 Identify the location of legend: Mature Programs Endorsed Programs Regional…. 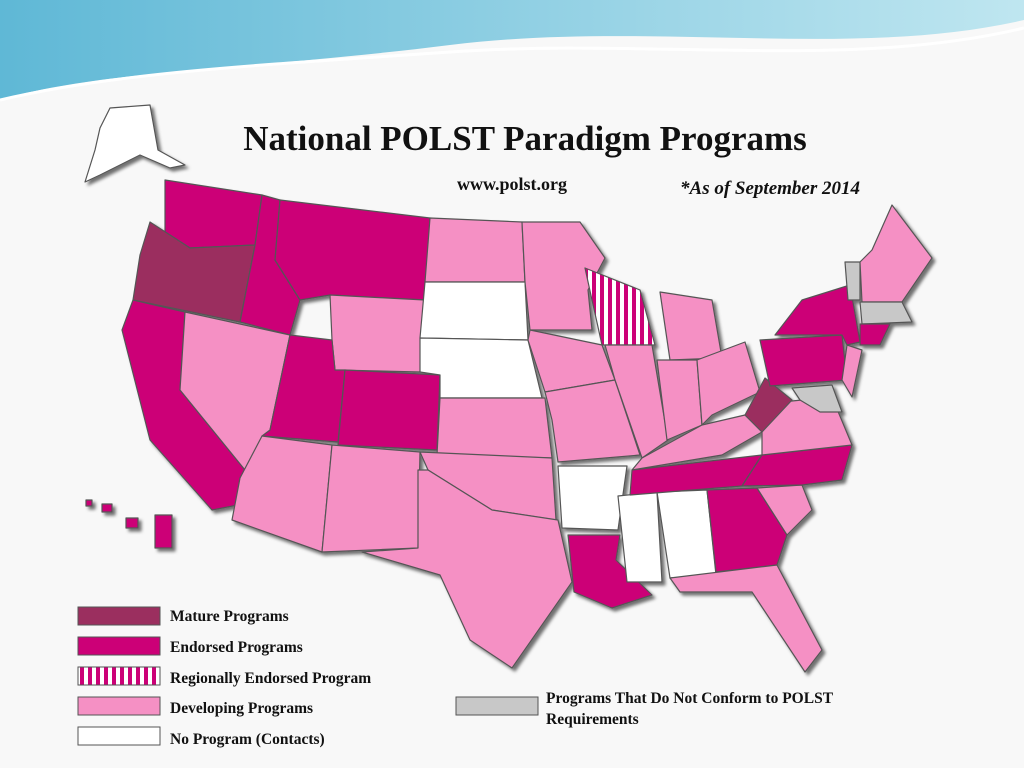
(455, 677).